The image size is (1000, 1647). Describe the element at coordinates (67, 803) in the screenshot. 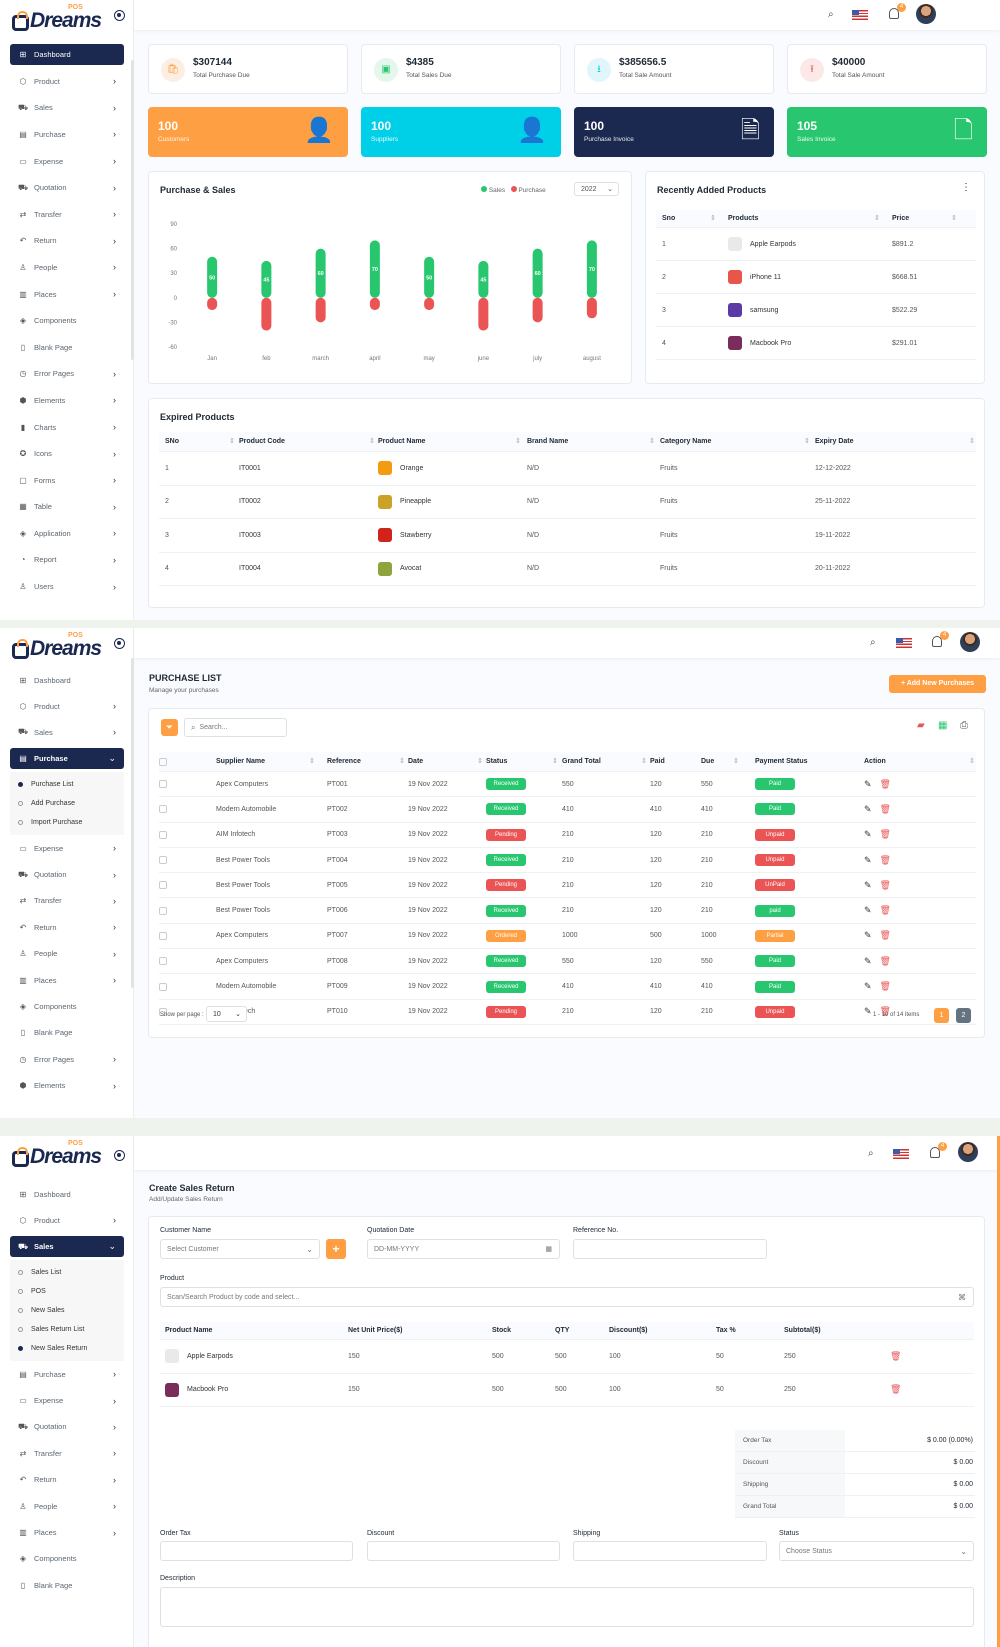

I see `submenu-item-add-purchase: Add Purchase` at that location.